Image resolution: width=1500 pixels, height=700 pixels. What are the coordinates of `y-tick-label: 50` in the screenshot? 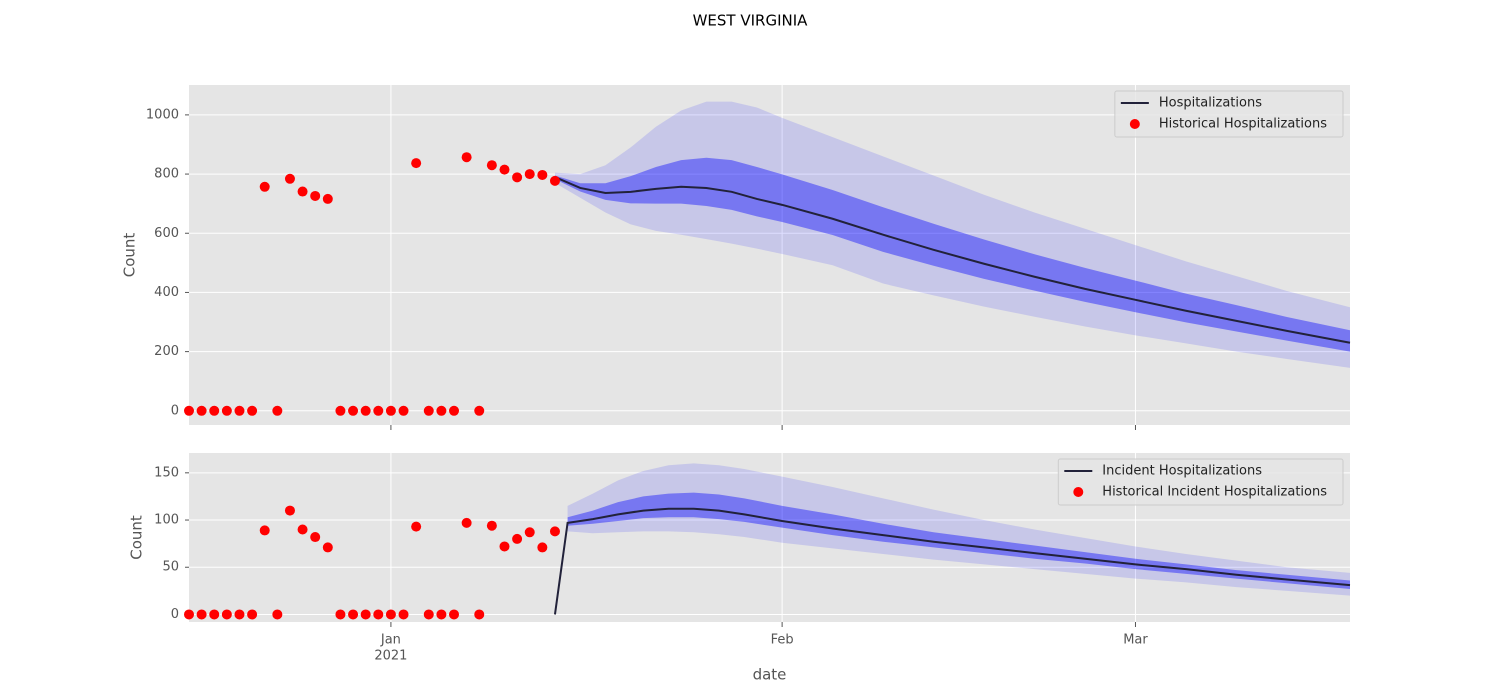 It's located at (170, 567).